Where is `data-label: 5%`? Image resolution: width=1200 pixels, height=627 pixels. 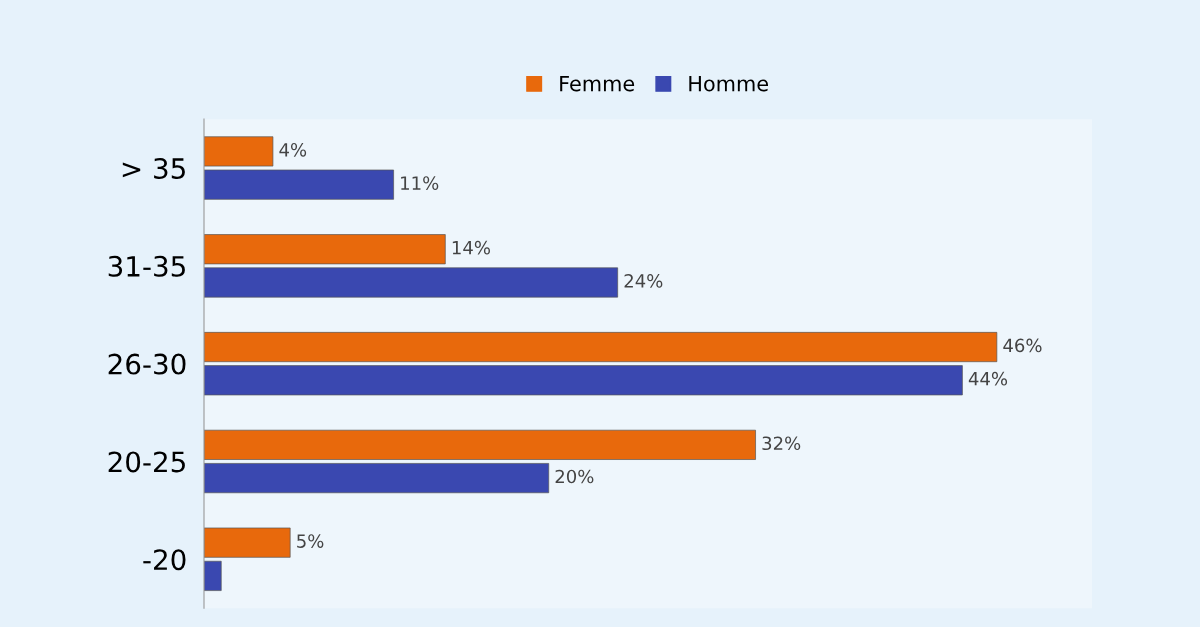 data-label: 5% is located at coordinates (310, 541).